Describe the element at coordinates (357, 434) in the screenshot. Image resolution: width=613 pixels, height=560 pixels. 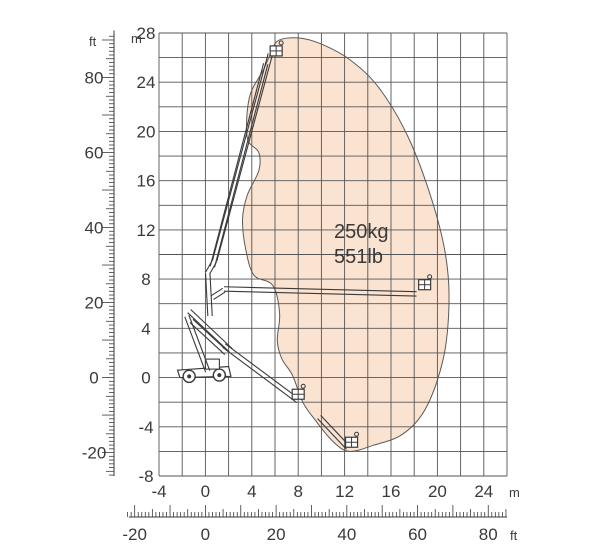
I see `basket-below-deep-head` at that location.